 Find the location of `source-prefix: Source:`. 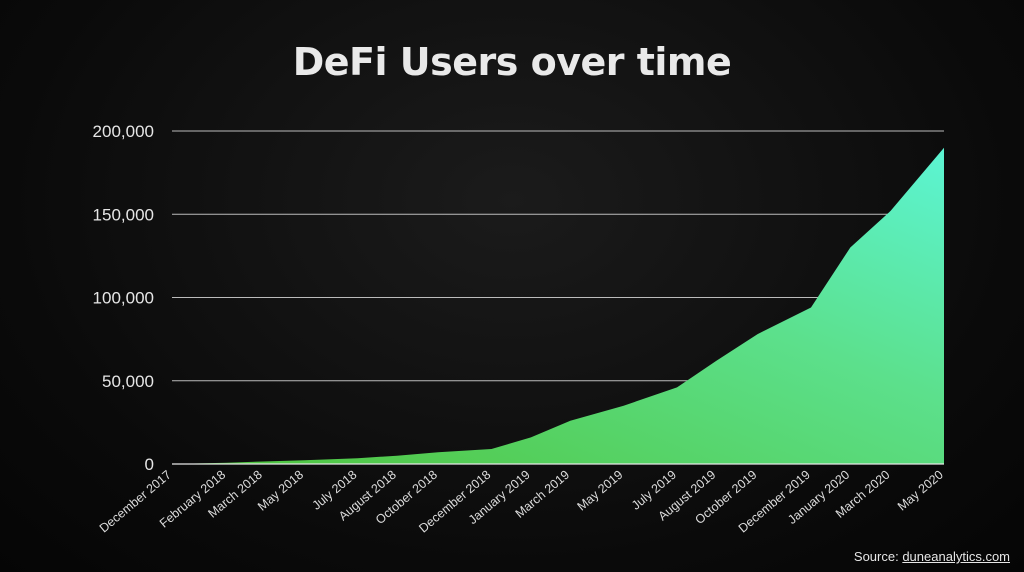

source-prefix: Source: is located at coordinates (878, 556).